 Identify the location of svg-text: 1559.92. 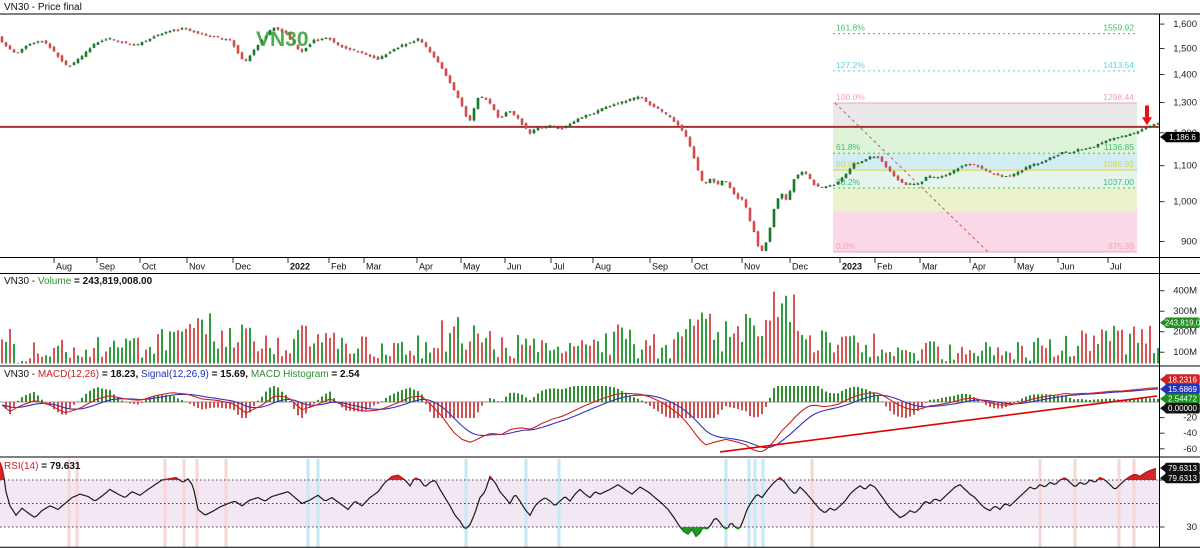
(1118, 28).